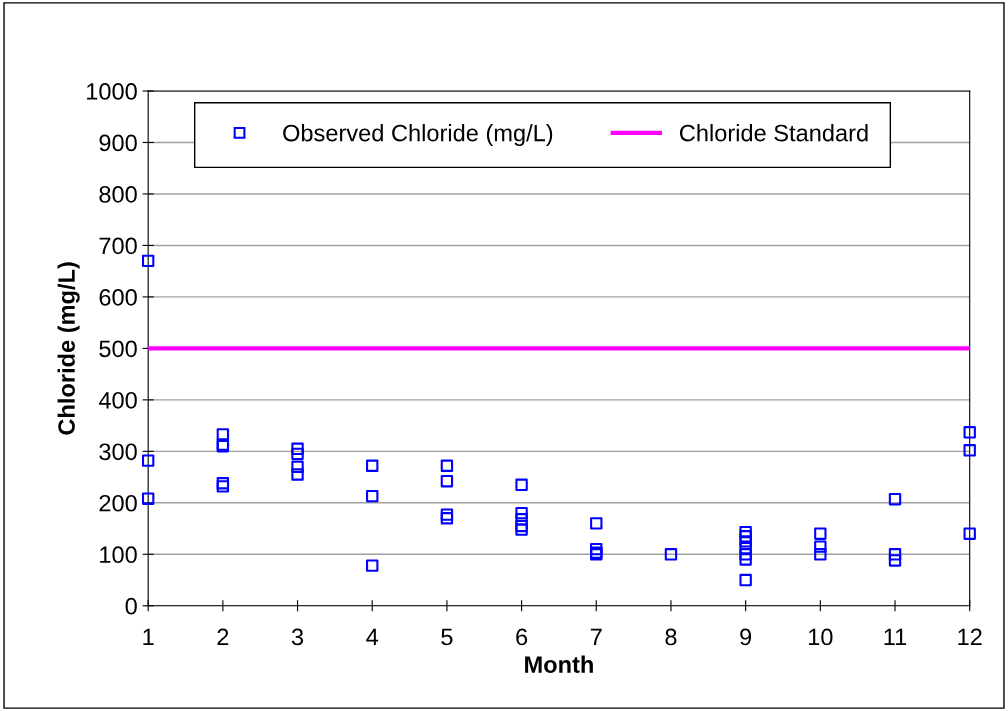 The image size is (1008, 711). What do you see at coordinates (112, 91) in the screenshot?
I see `y-tick-label: 1000` at bounding box center [112, 91].